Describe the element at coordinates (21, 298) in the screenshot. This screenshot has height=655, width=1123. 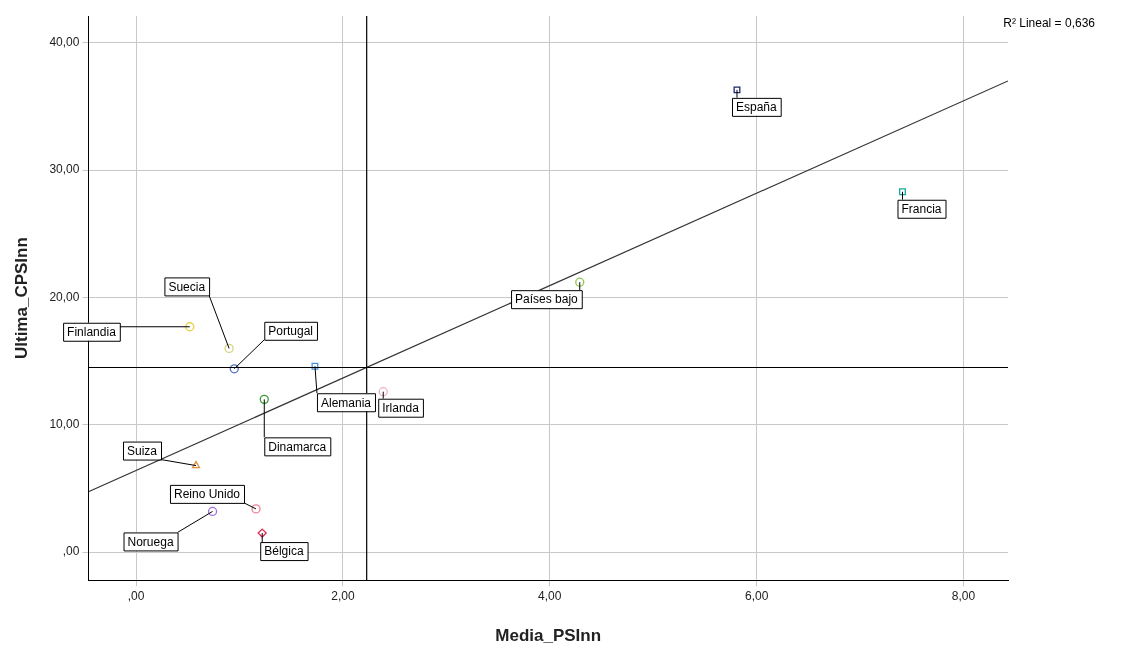
I see `y-axis-title: Ultima_CPSInn` at that location.